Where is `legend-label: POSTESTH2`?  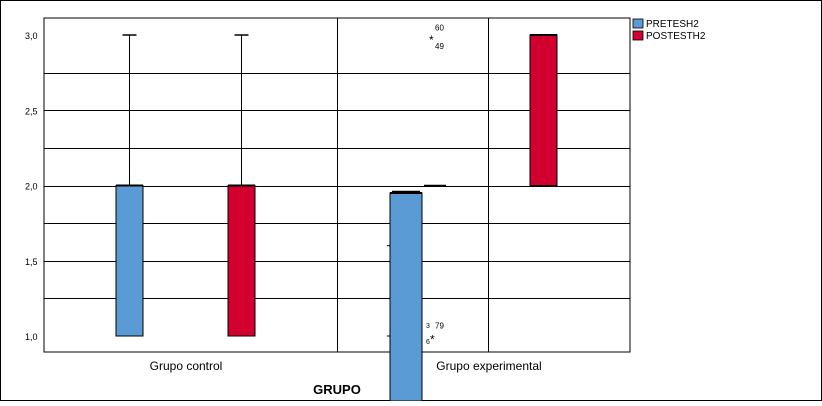
legend-label: POSTESTH2 is located at coordinates (676, 36).